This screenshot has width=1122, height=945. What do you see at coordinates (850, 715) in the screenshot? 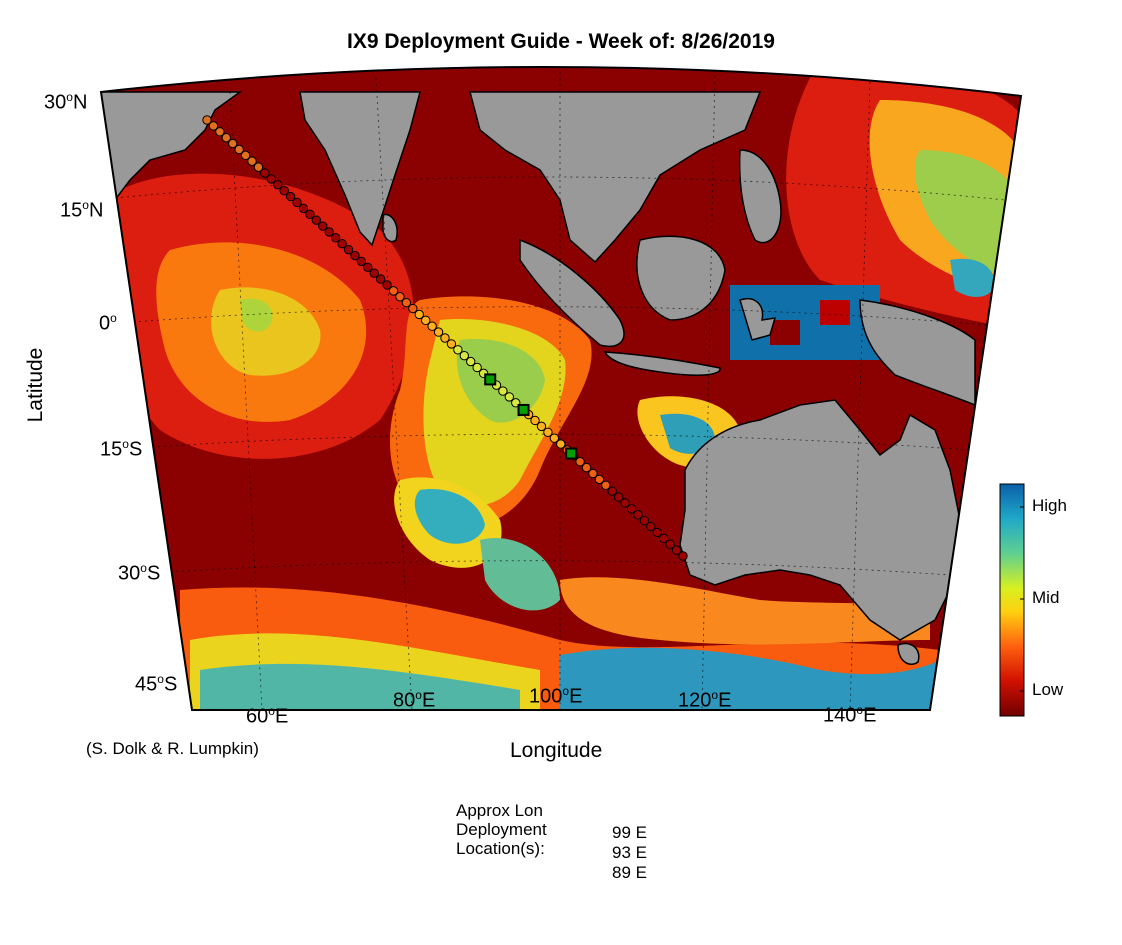
I see `lon-label-140e: 140oE` at bounding box center [850, 715].